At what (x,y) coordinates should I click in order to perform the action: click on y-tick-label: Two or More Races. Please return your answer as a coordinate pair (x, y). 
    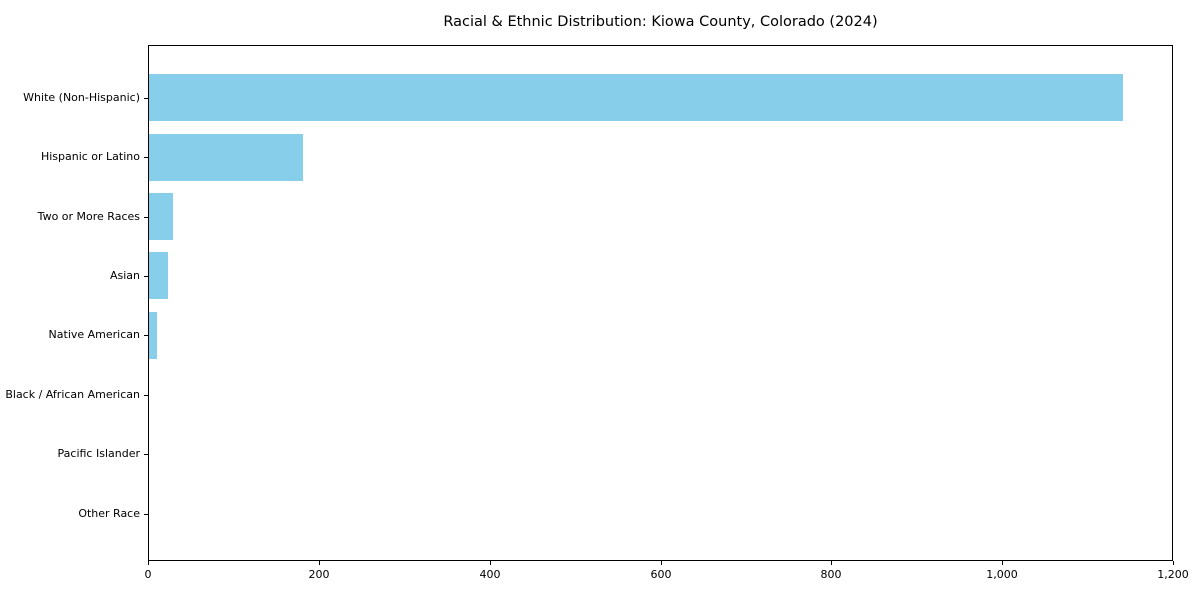
    Looking at the image, I should click on (88, 216).